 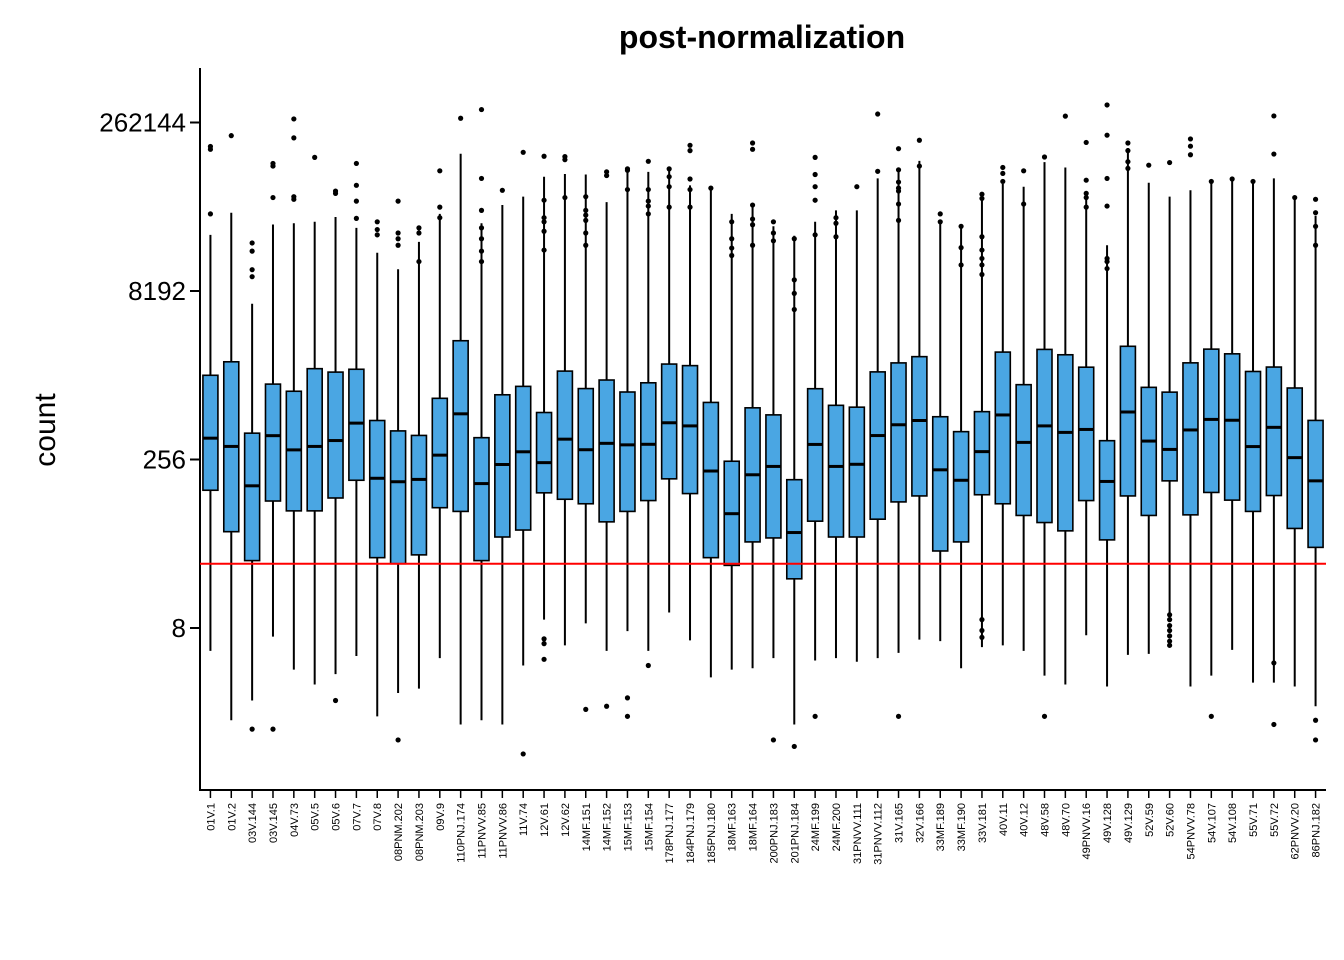 I want to click on x-tick-label: 07V.7, so click(x=357, y=817).